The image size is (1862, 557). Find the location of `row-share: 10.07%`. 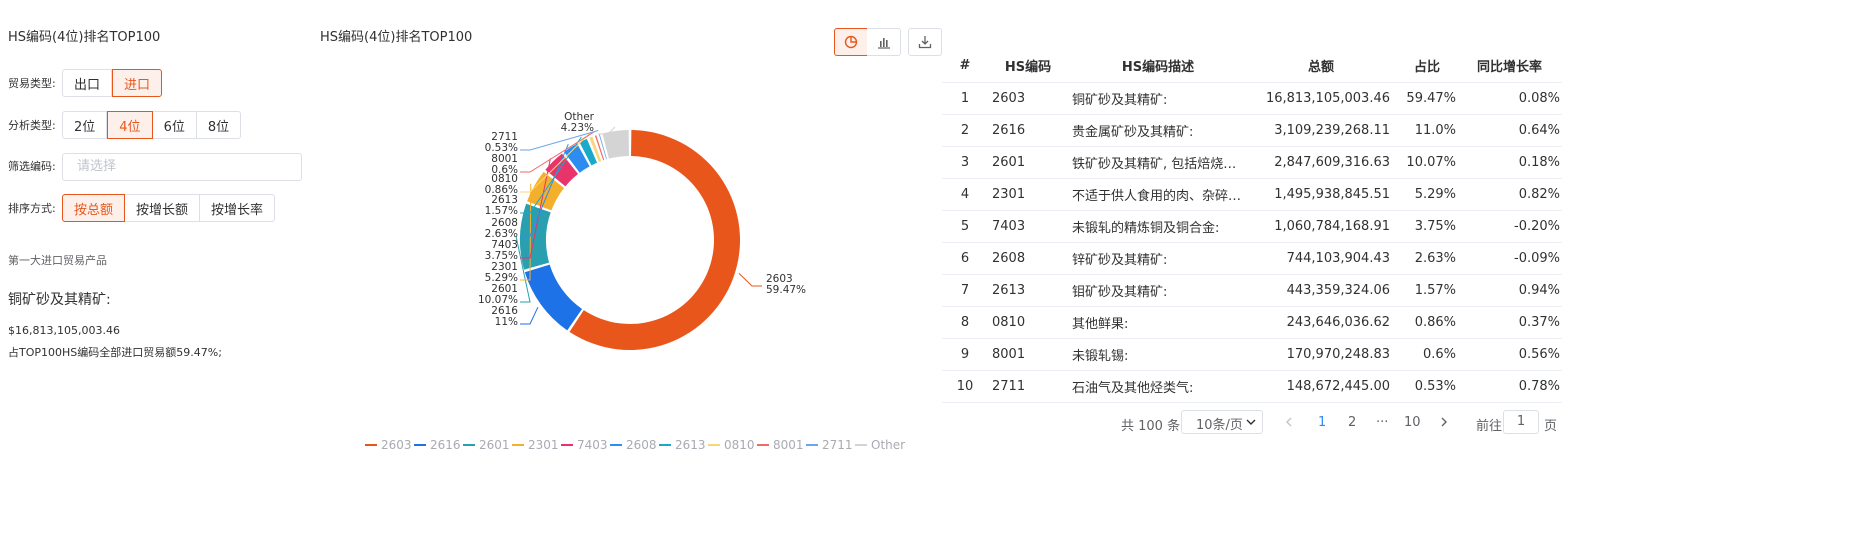

row-share: 10.07% is located at coordinates (1427, 162).